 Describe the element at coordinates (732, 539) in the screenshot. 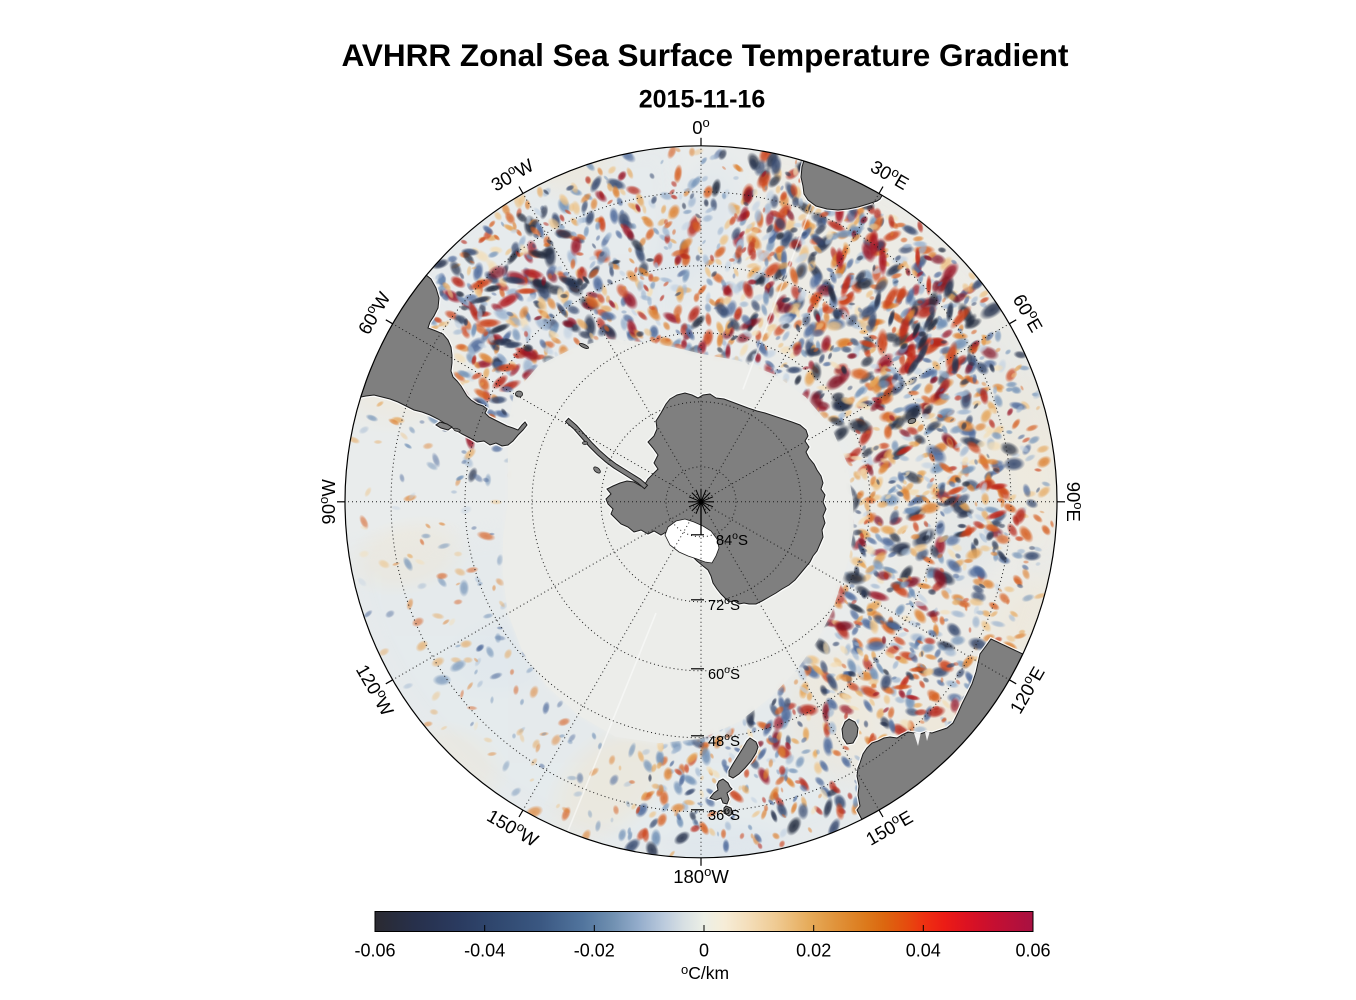

I see `svg-text: 84oS` at that location.